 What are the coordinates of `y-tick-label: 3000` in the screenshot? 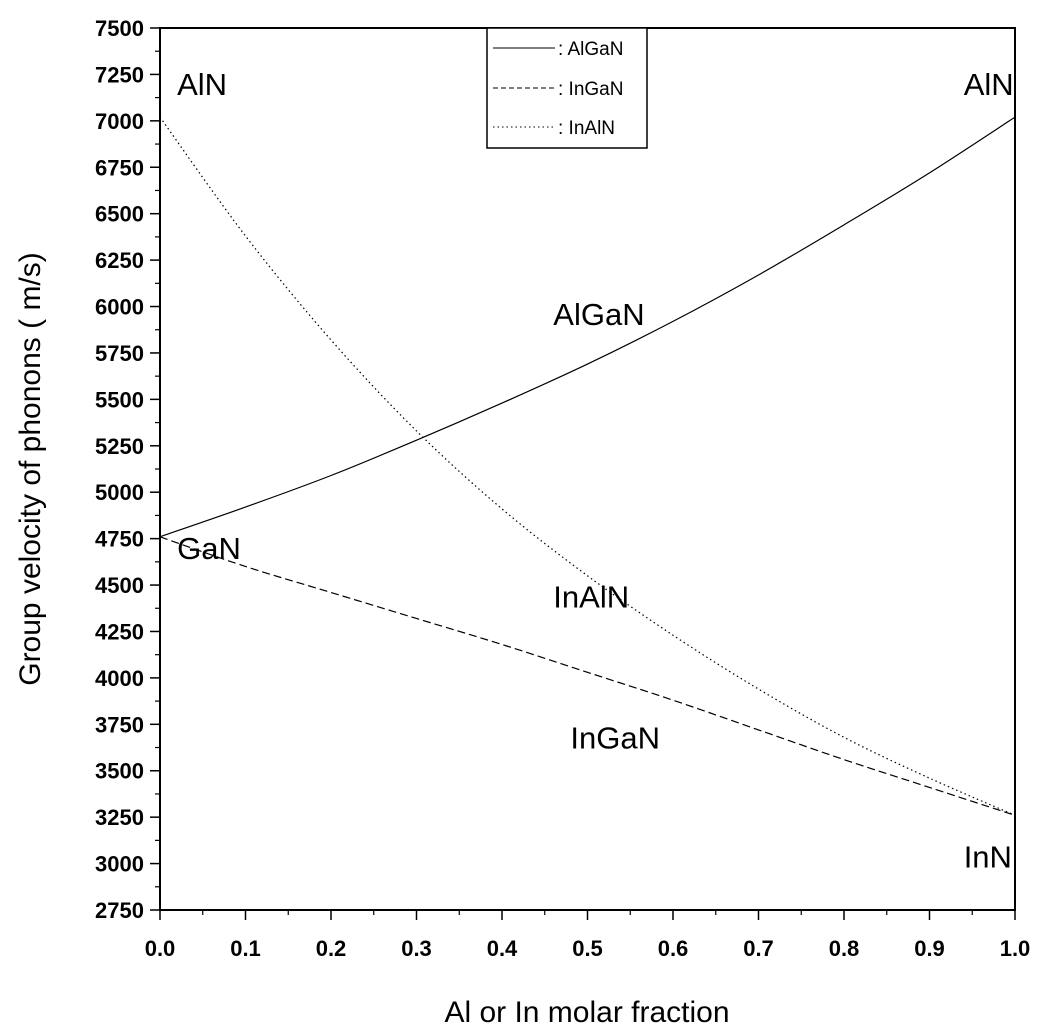 It's located at (119, 864).